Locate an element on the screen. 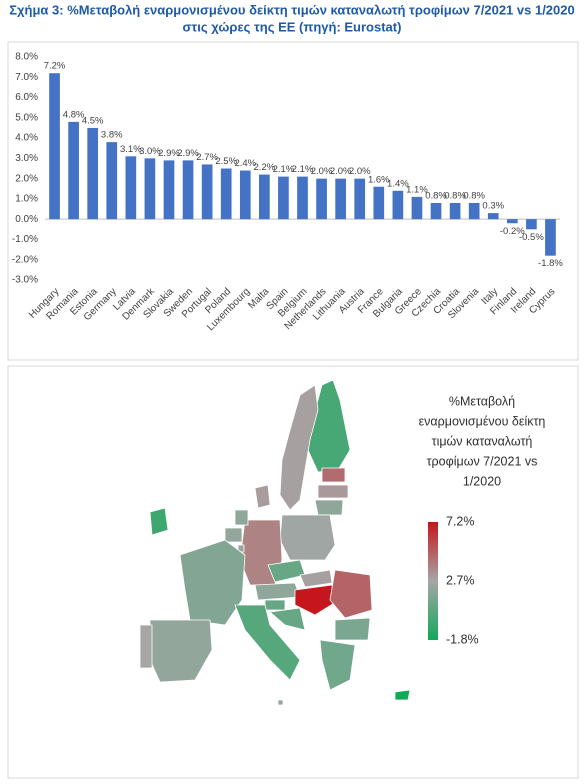 Image resolution: width=585 pixels, height=784 pixels. scale-label: 7.2% is located at coordinates (460, 521).